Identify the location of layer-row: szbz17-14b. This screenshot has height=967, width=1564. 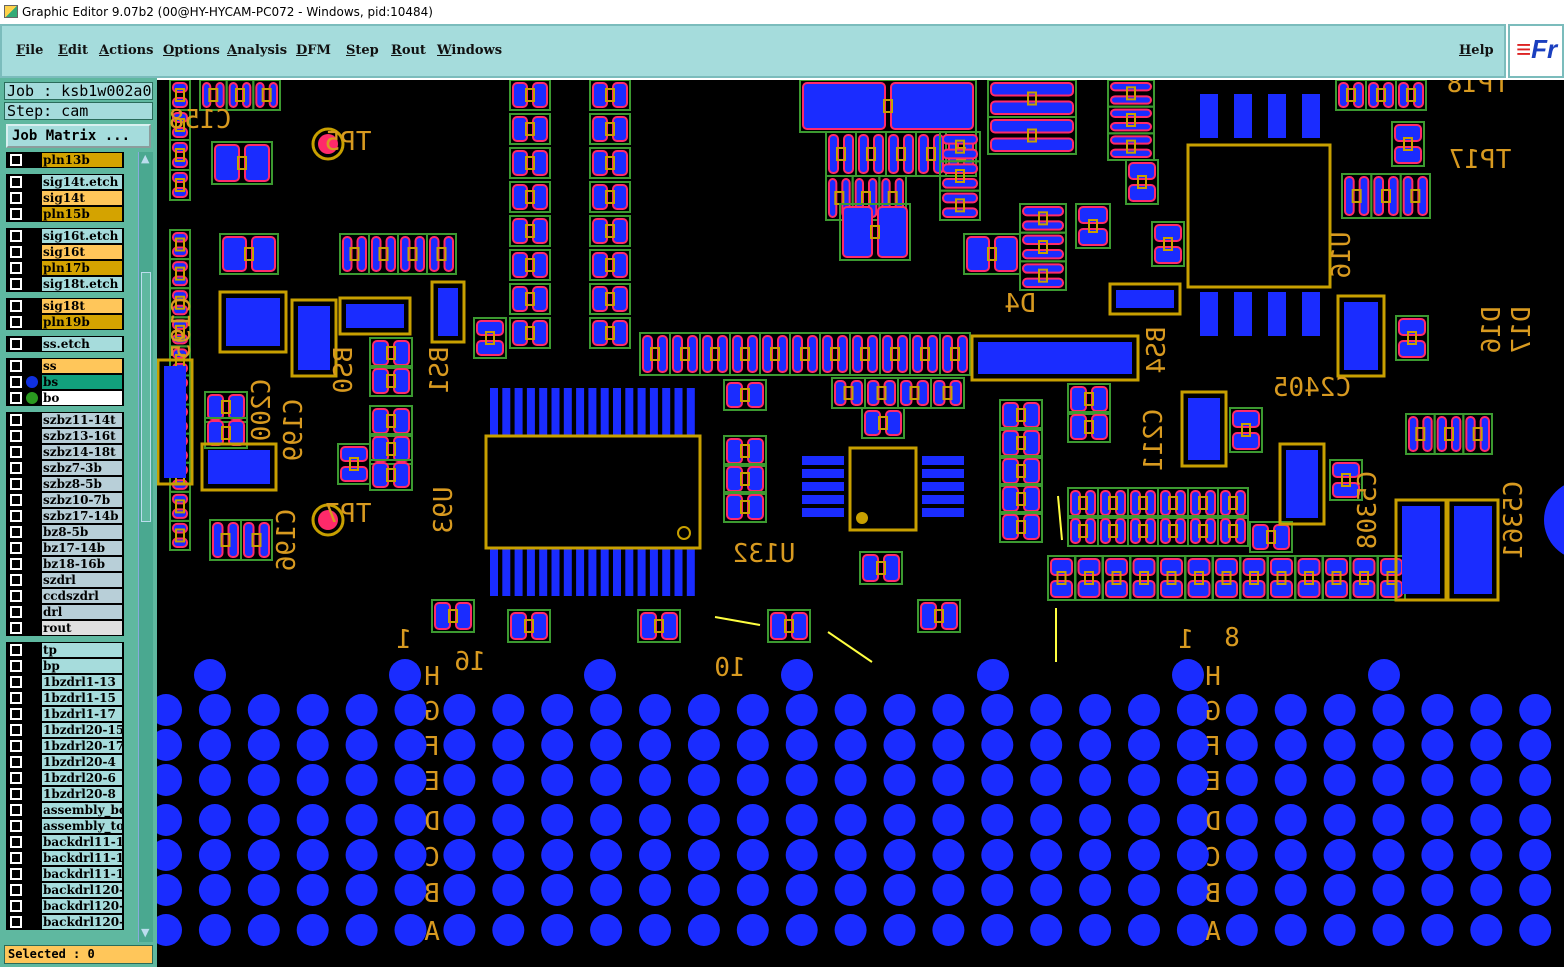
(65, 516).